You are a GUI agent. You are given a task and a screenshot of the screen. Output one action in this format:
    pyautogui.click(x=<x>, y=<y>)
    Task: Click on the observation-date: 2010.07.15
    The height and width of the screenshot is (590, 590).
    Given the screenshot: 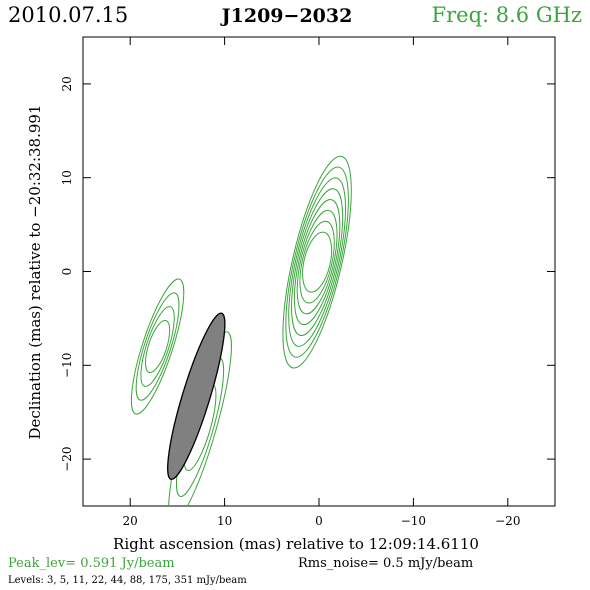 What is the action you would take?
    pyautogui.click(x=68, y=15)
    